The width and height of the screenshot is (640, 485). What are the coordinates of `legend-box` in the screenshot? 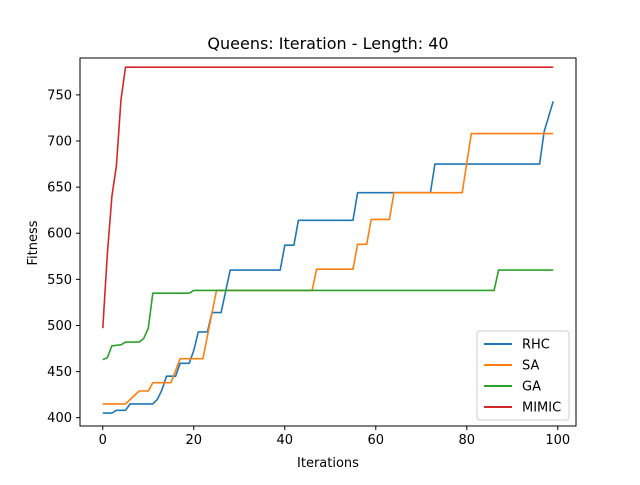 It's located at (523, 375).